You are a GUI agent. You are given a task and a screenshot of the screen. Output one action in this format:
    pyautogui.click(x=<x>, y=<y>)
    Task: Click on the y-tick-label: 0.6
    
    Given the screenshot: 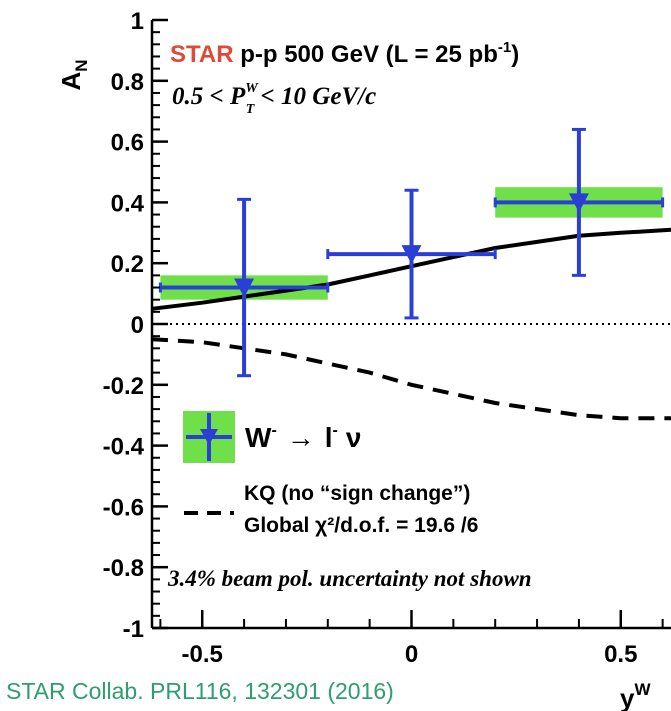 What is the action you would take?
    pyautogui.click(x=127, y=143)
    